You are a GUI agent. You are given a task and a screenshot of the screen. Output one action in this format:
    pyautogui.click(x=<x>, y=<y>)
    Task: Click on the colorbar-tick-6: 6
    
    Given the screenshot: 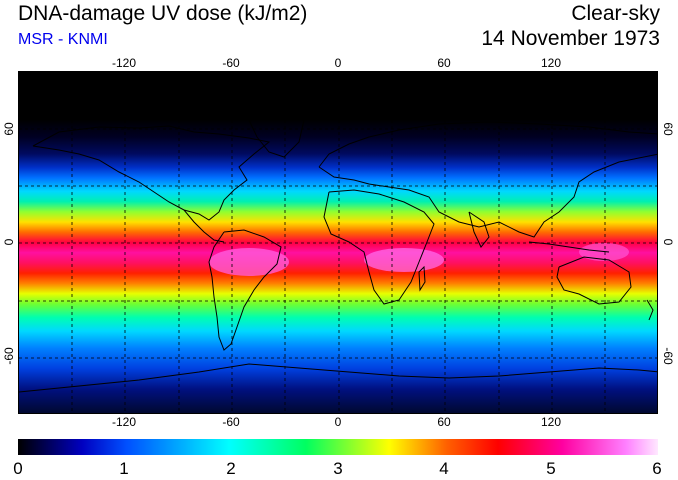 What is the action you would take?
    pyautogui.click(x=657, y=468)
    